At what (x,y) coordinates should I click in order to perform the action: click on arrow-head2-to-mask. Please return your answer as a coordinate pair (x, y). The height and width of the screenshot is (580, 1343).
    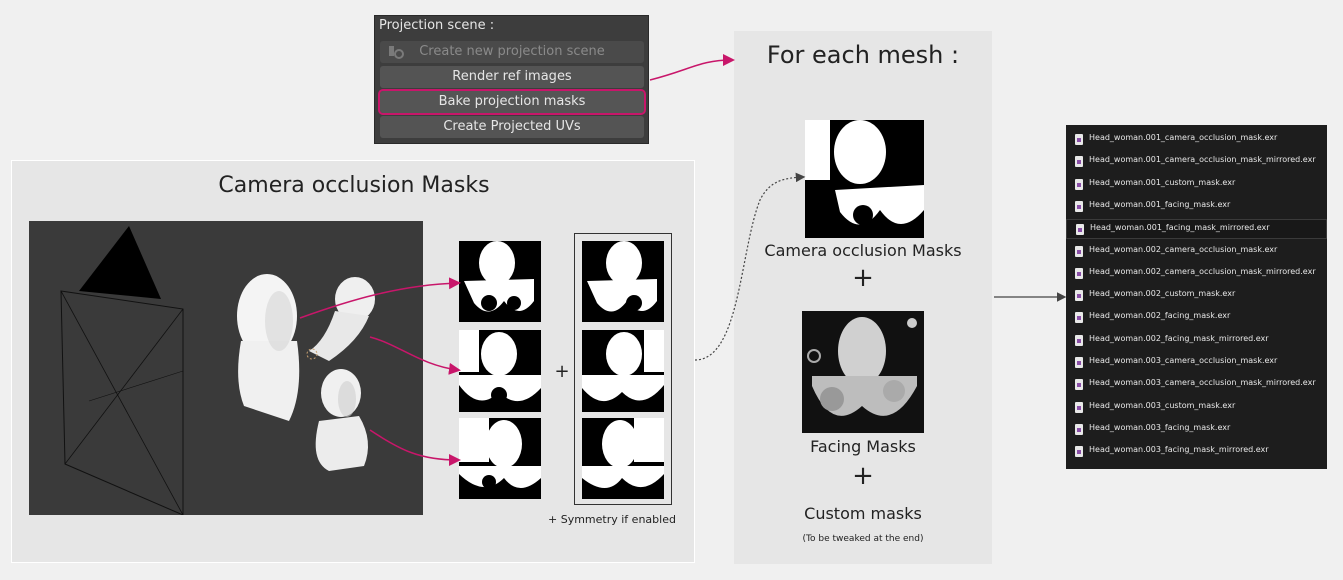
    Looking at the image, I should click on (415, 355).